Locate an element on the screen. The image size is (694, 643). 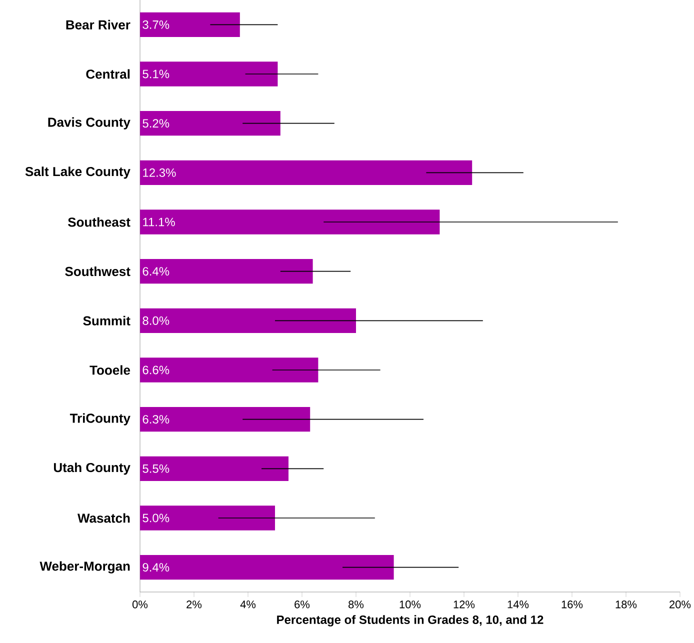
y-tick-label: Southeast is located at coordinates (99, 222).